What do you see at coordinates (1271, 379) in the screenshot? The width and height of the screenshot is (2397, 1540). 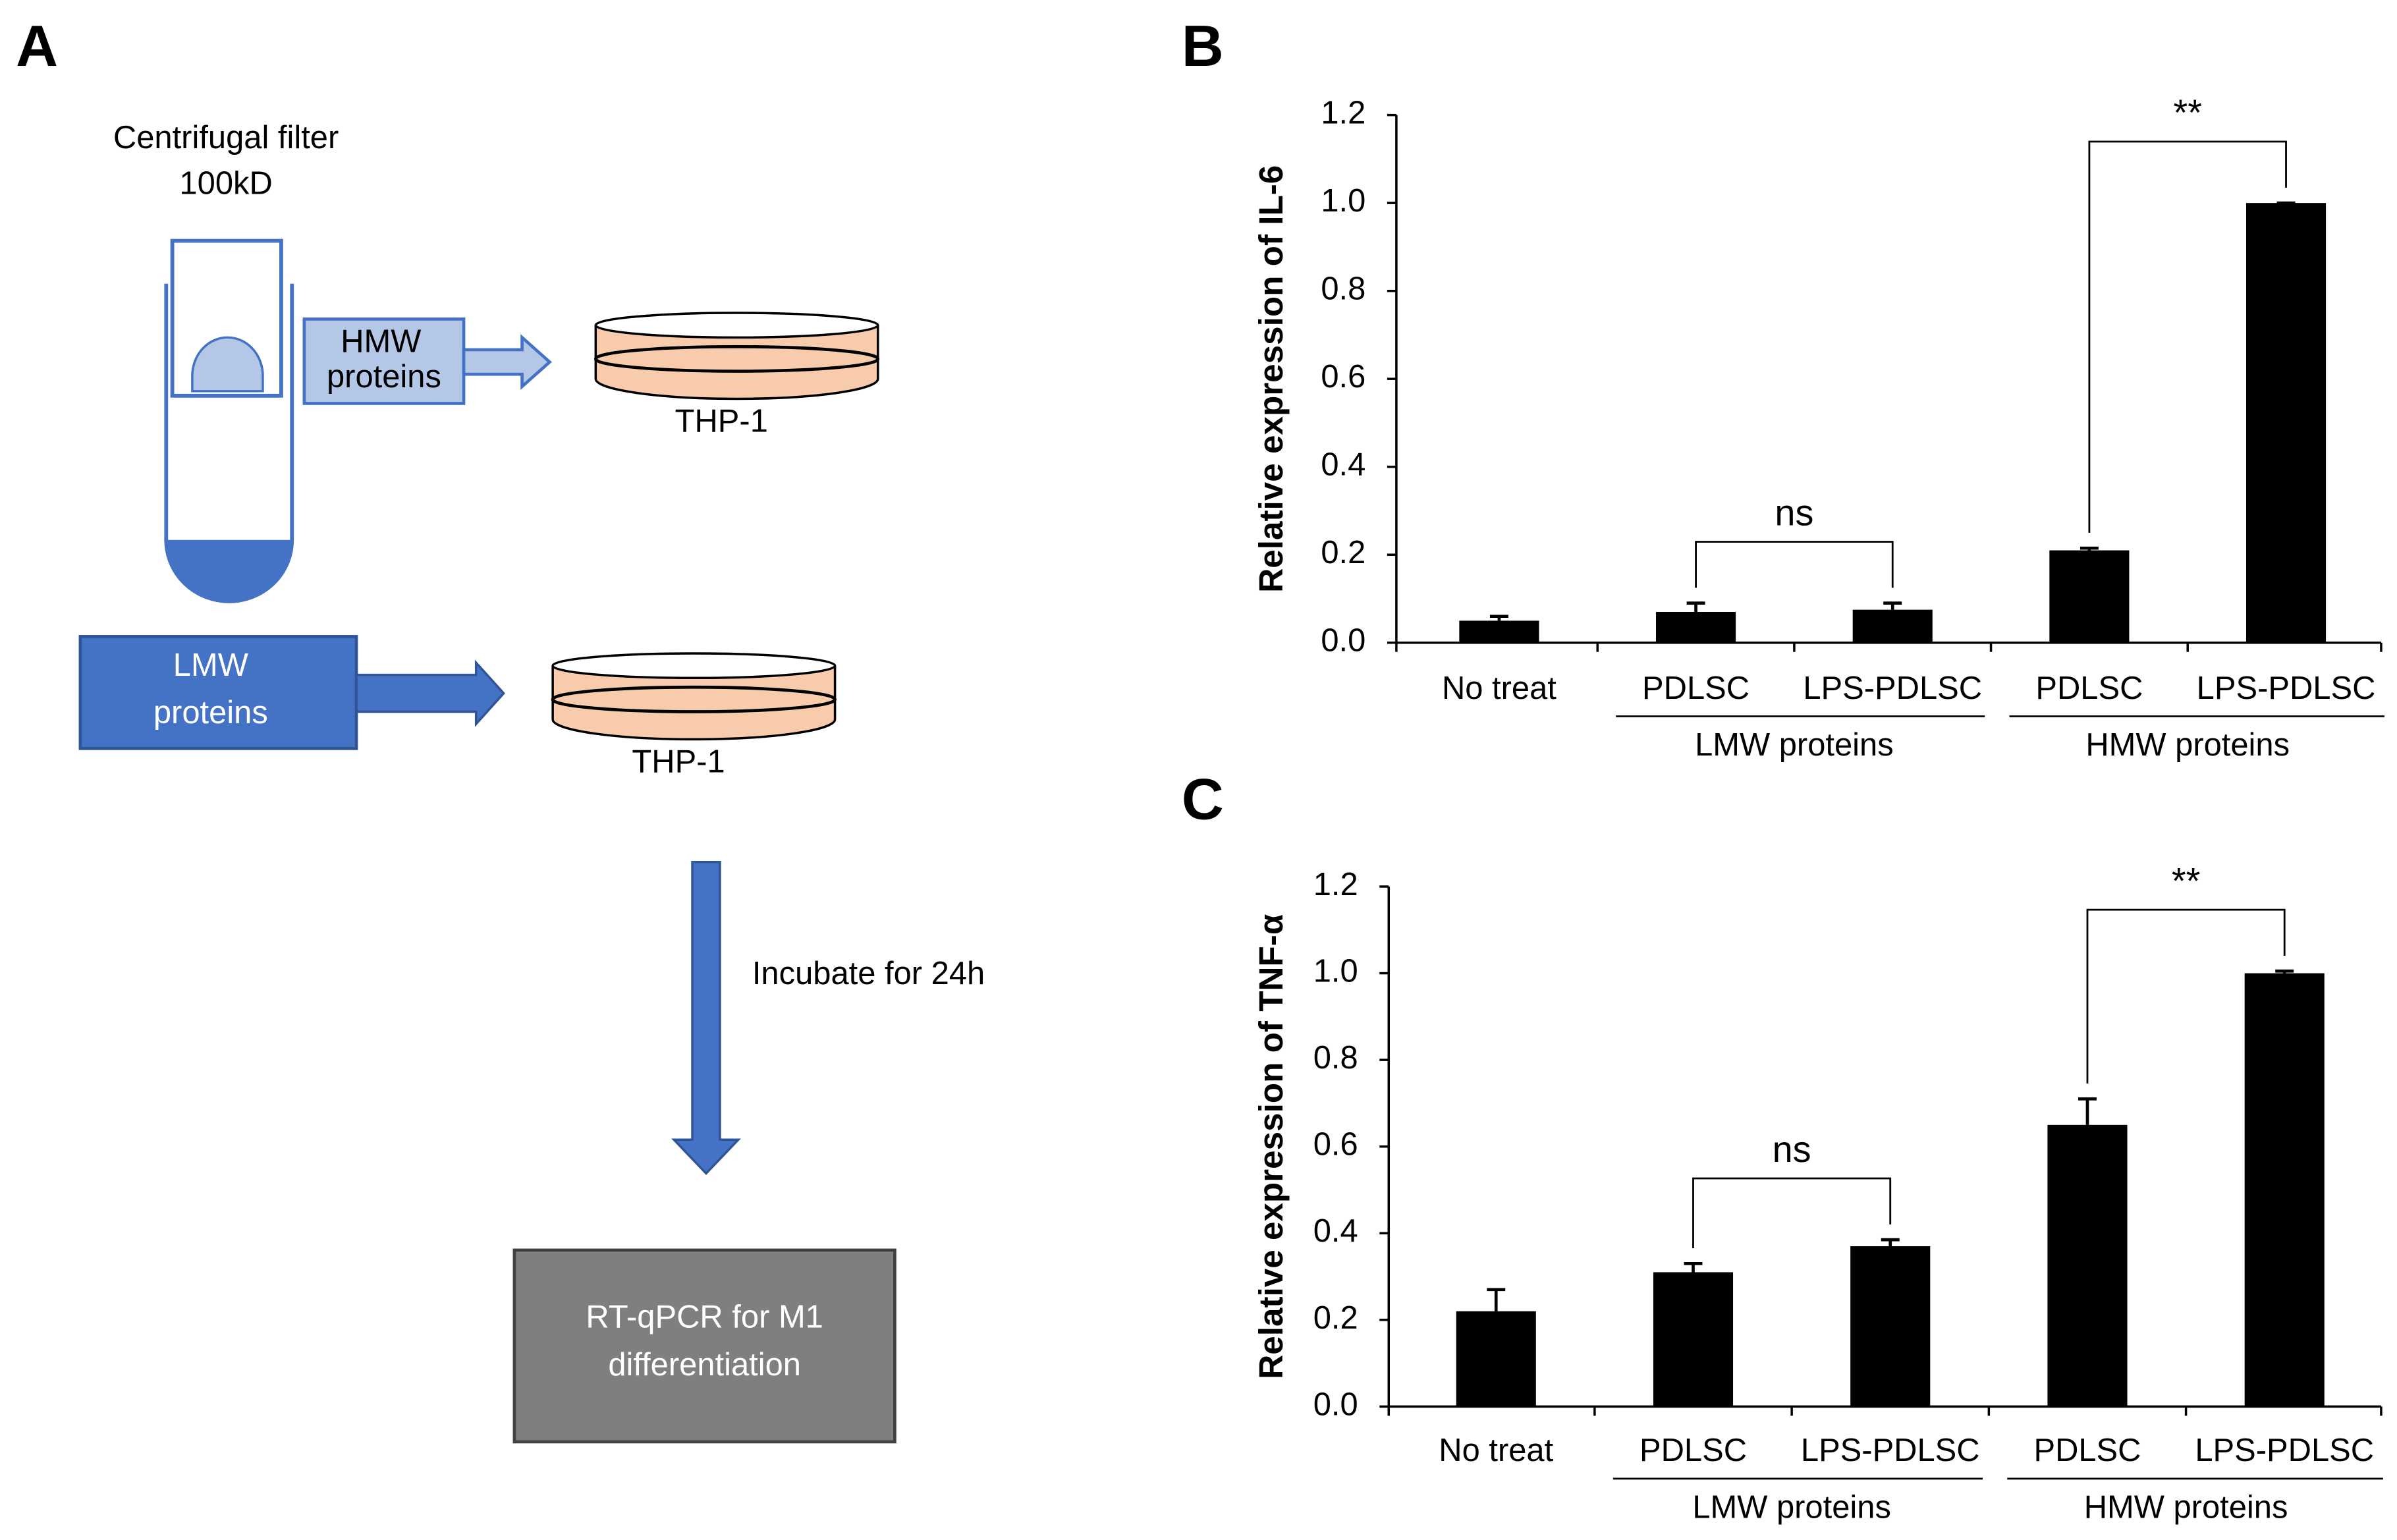 I see `y-axis-label: Relative expression of IL-6` at bounding box center [1271, 379].